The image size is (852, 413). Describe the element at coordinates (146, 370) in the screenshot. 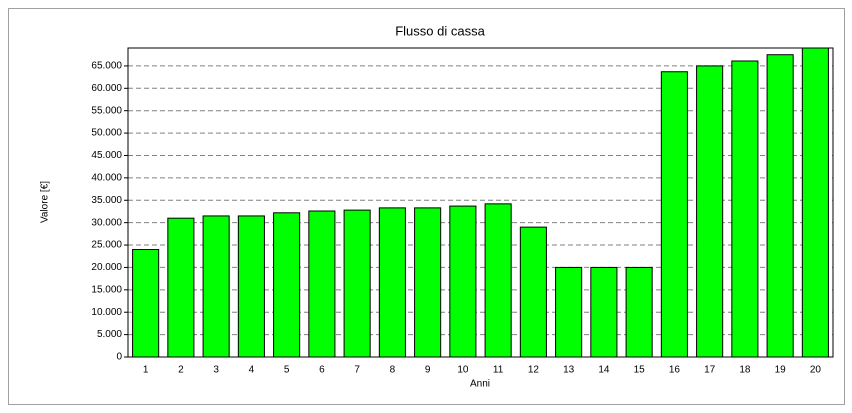

I see `x-tick-label: 1` at that location.